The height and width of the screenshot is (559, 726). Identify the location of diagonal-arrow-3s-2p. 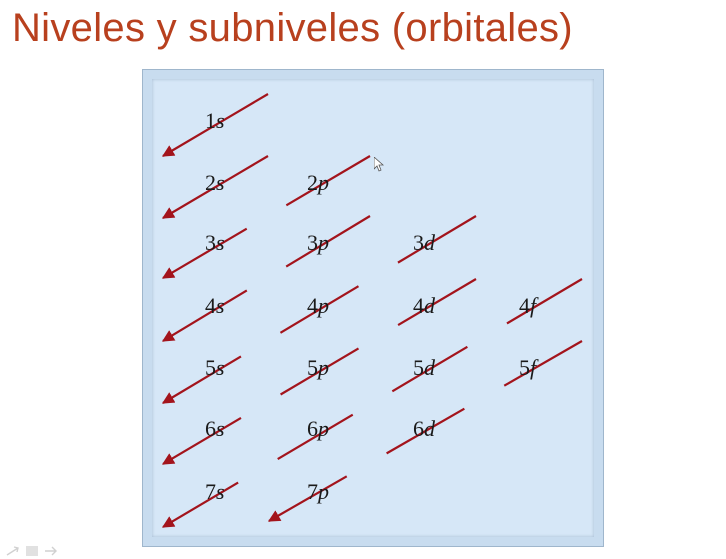
(266, 217).